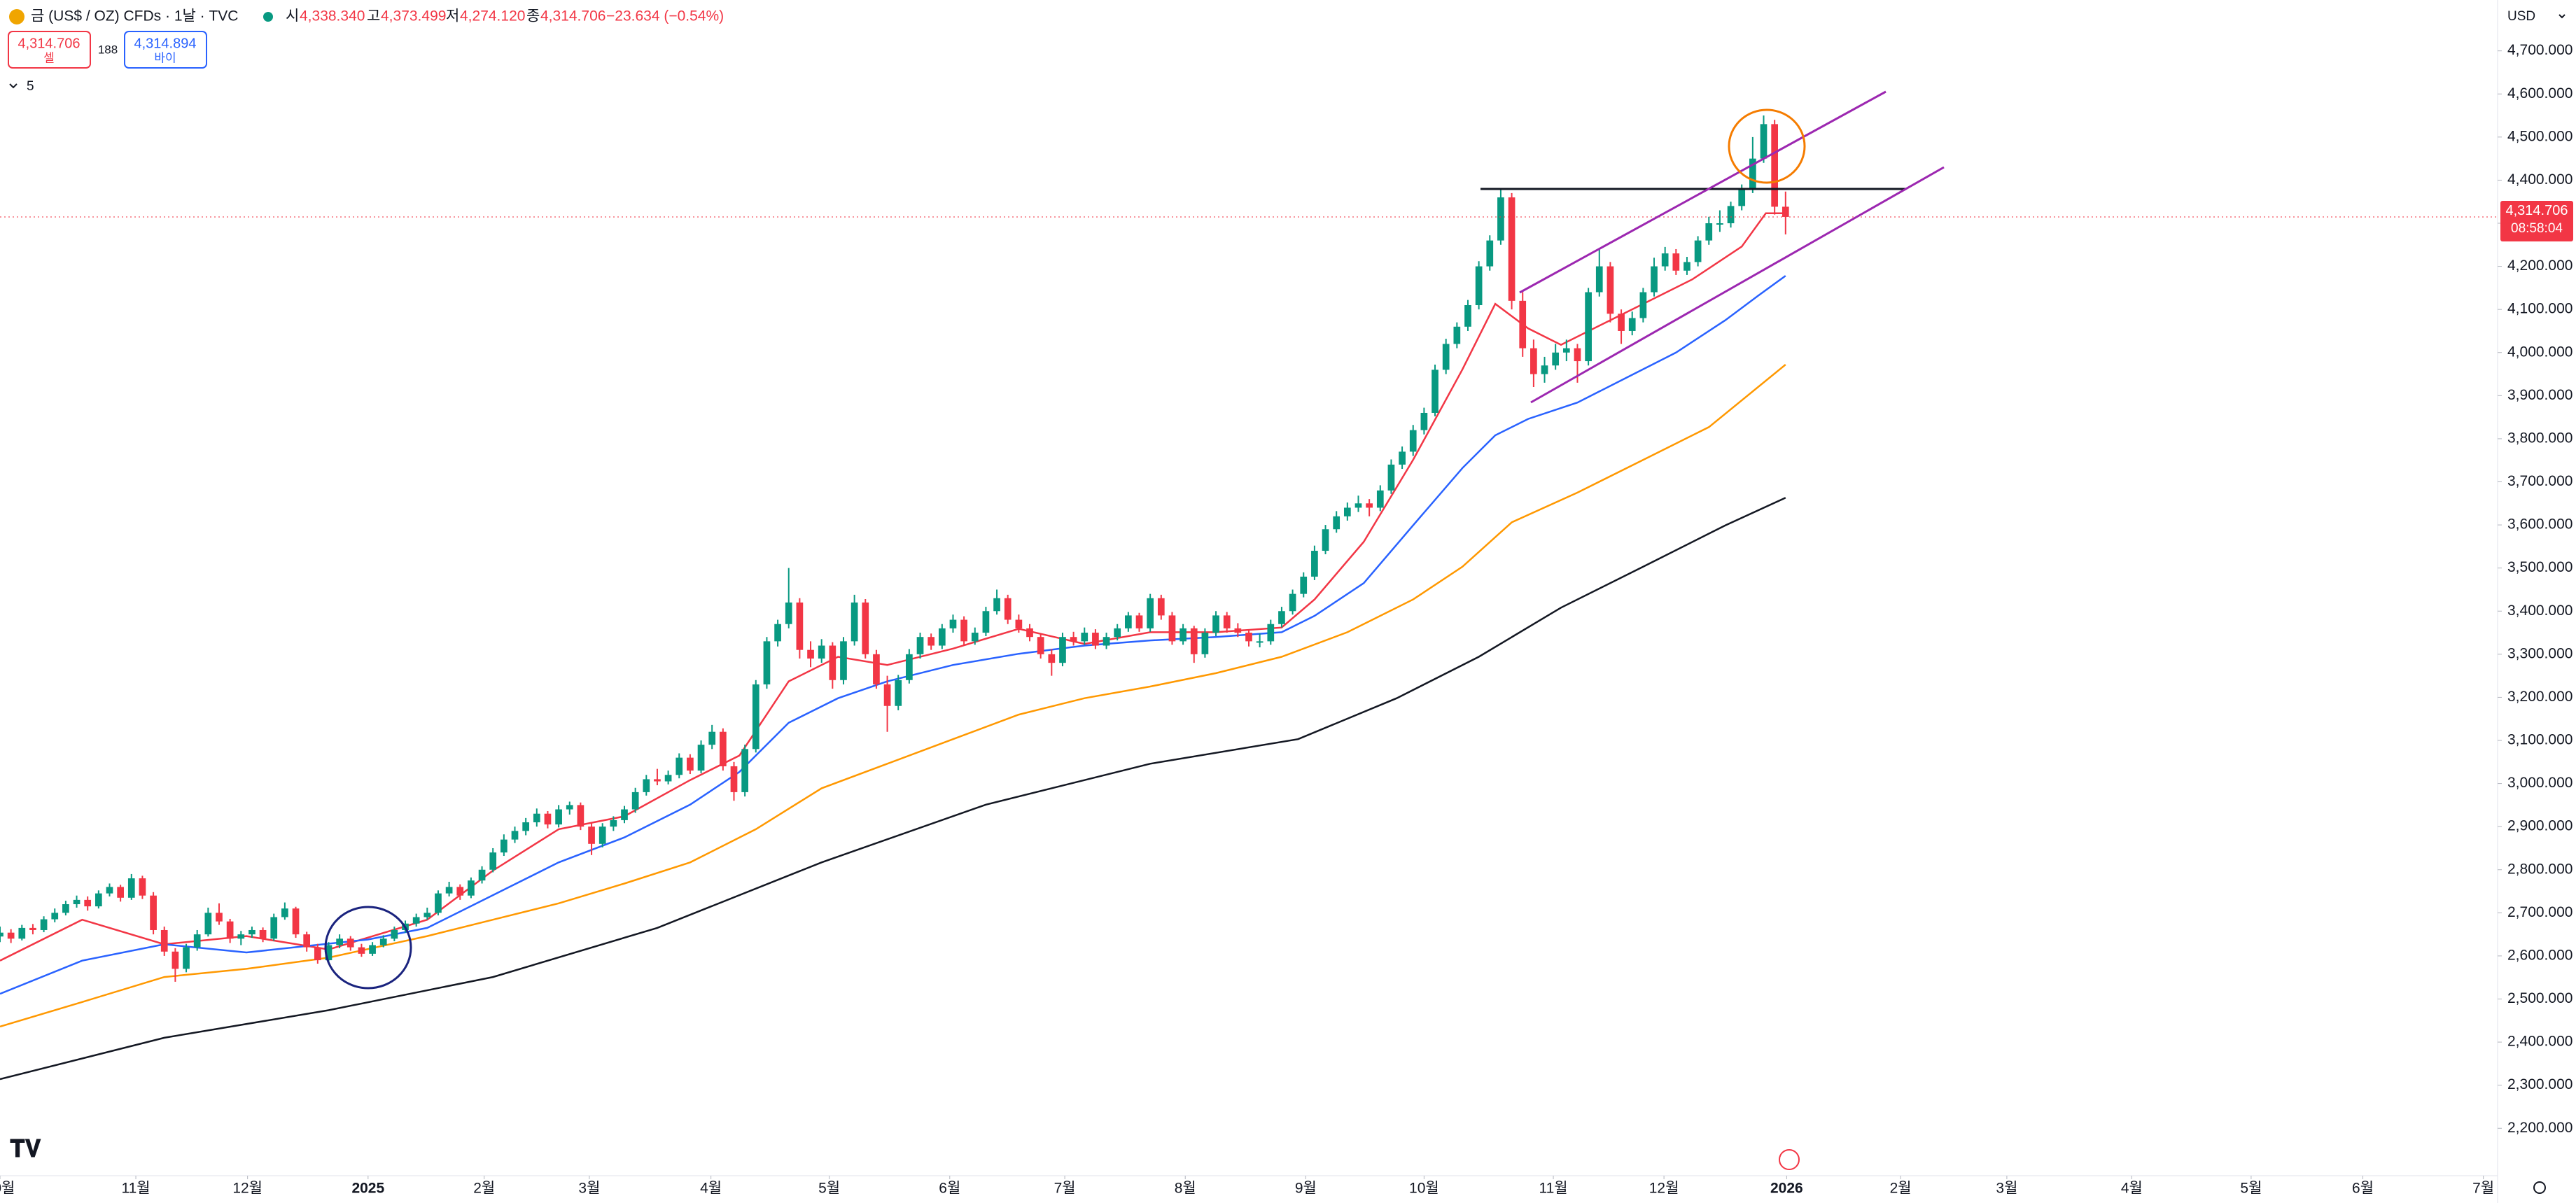 This screenshot has height=1203, width=2576. I want to click on indicator-count: 5, so click(30, 86).